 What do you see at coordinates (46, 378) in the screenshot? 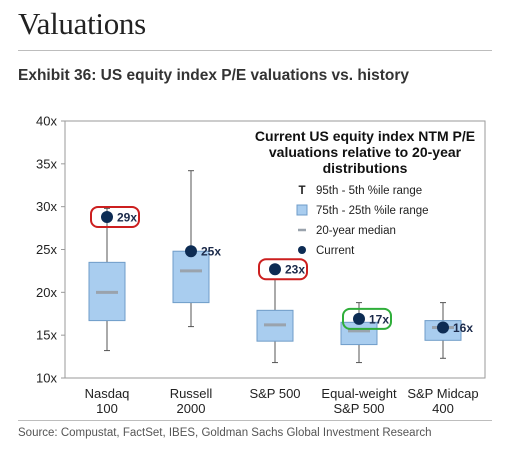
I see `y-tick-label: 10x` at bounding box center [46, 378].